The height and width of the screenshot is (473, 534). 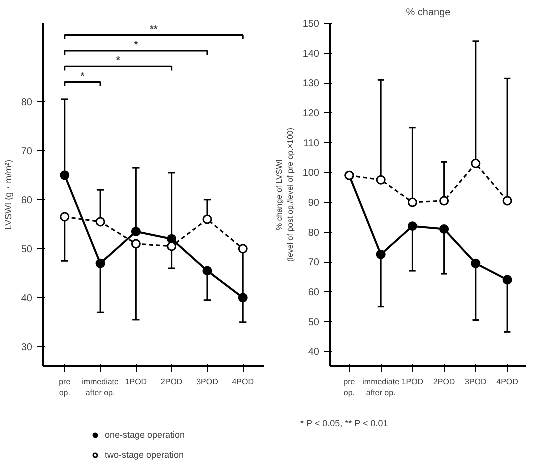 I want to click on legend-label: one-stage operation, so click(x=145, y=435).